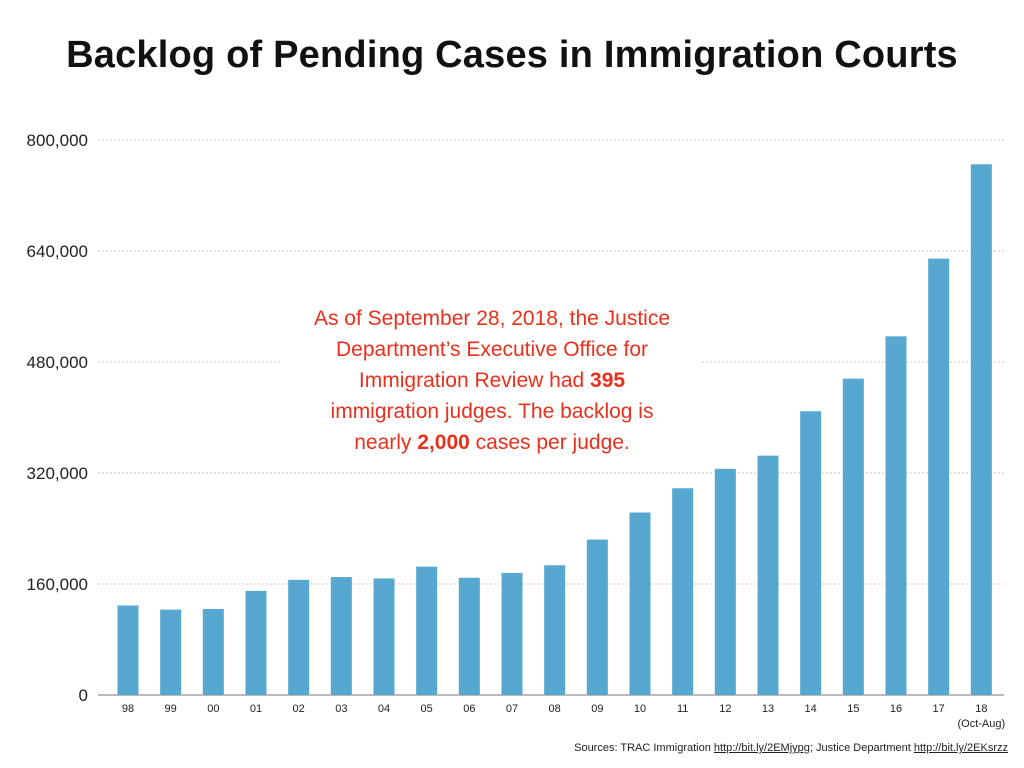 Image resolution: width=1024 pixels, height=768 pixels. Describe the element at coordinates (57, 140) in the screenshot. I see `y-tick-label: 800,000` at that location.